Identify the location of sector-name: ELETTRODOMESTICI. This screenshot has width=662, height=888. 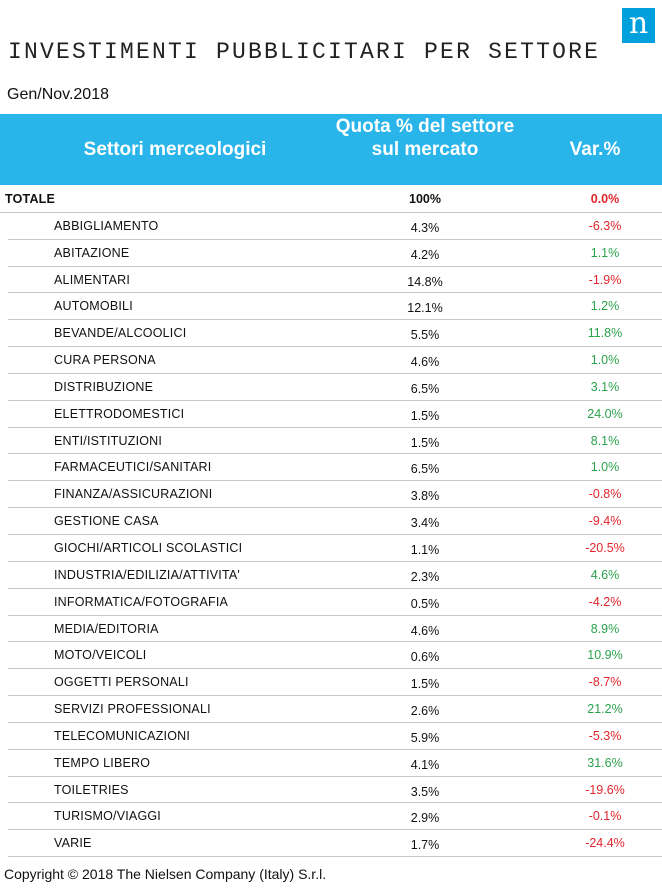
(119, 413).